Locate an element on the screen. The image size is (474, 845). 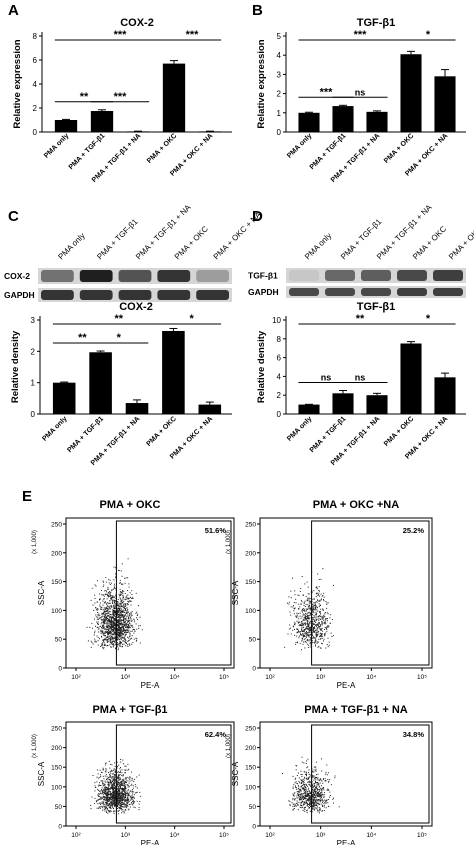
y-axis-label: Relative expression is located at coordinates (17, 83).